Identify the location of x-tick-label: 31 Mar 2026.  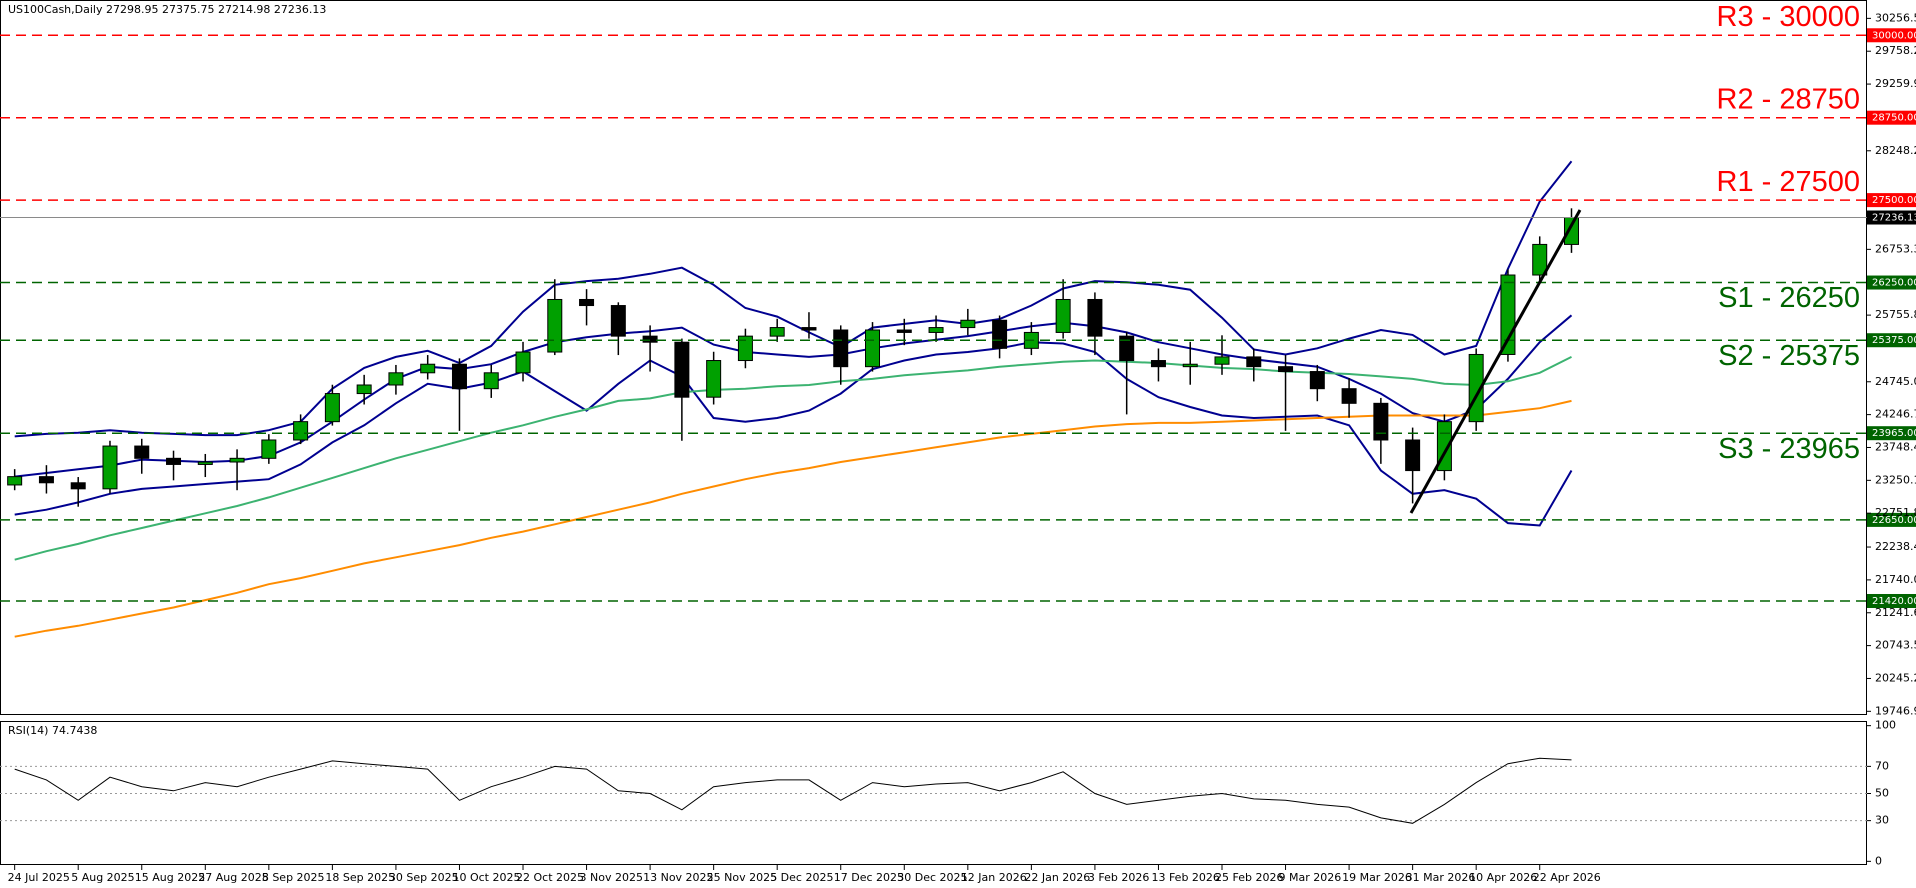
(1441, 877).